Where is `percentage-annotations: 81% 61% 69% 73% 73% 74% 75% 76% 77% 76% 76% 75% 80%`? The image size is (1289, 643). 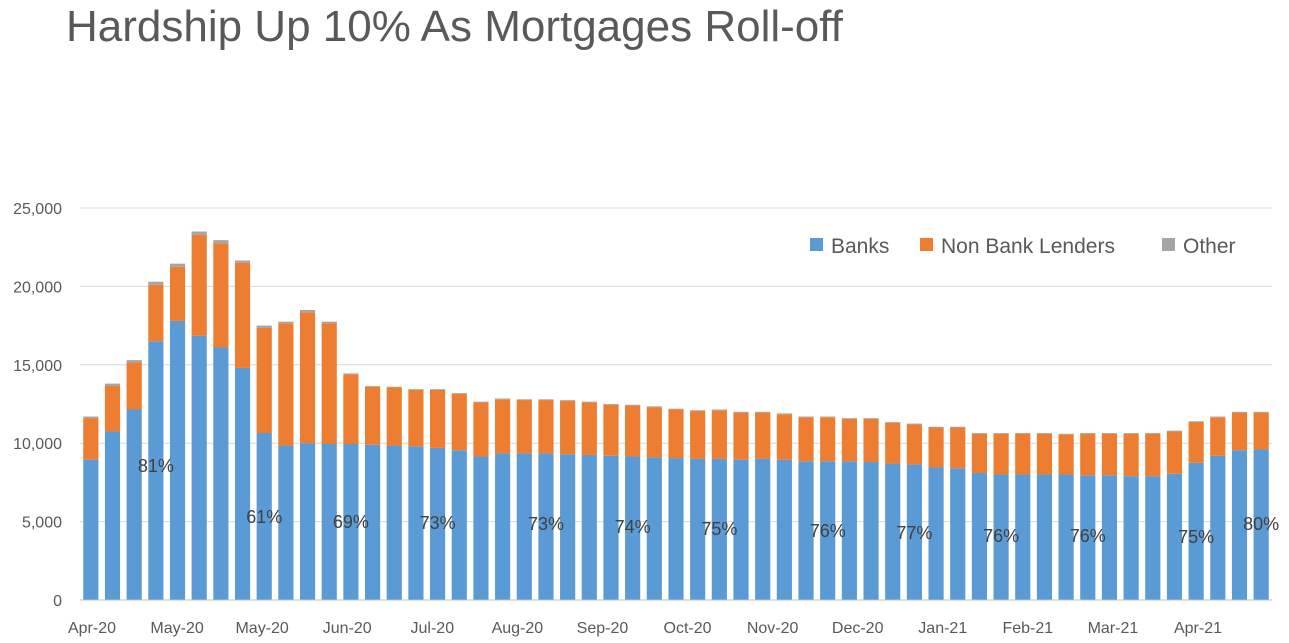
percentage-annotations: 81% 61% 69% 73% 73% 74% 75% 76% 77% 76% 76% 75% 80% is located at coordinates (708, 501).